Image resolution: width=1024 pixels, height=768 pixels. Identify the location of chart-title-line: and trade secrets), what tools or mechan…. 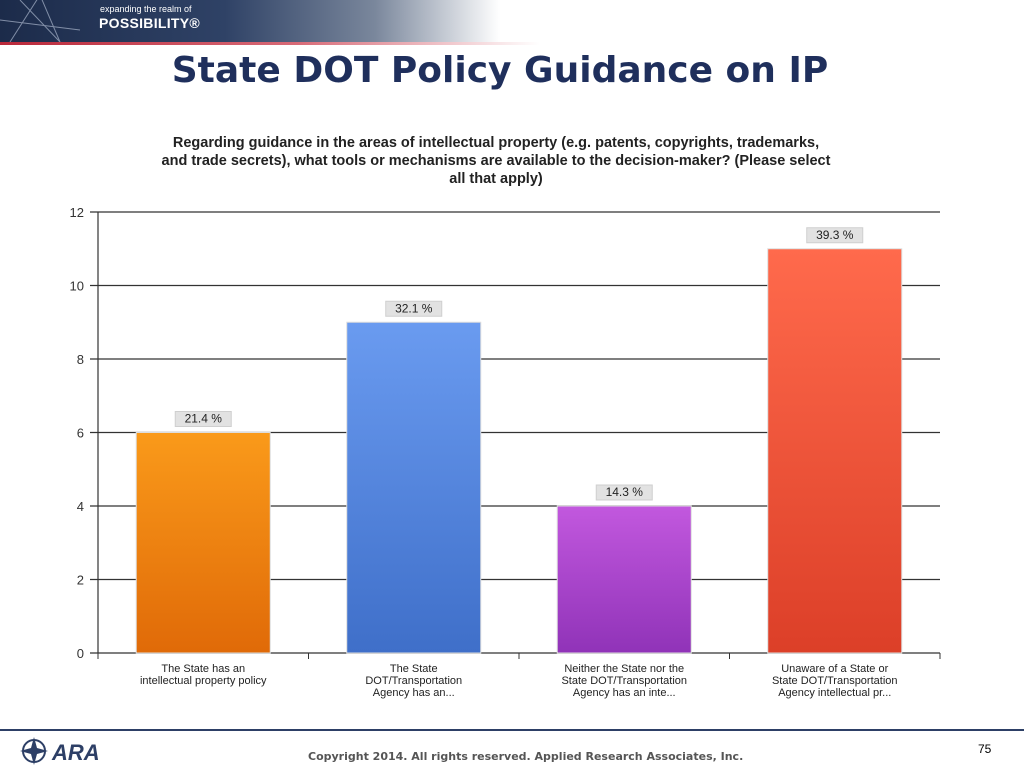
(496, 161).